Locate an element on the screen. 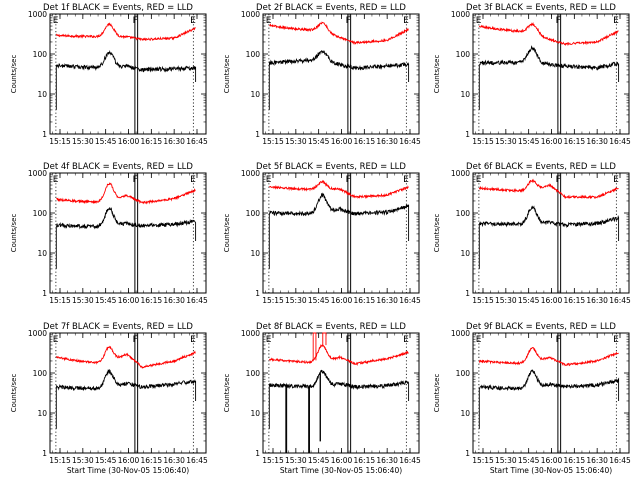  panel-title: Det 7f BLACK = Events, RED = LLD is located at coordinates (118, 327).